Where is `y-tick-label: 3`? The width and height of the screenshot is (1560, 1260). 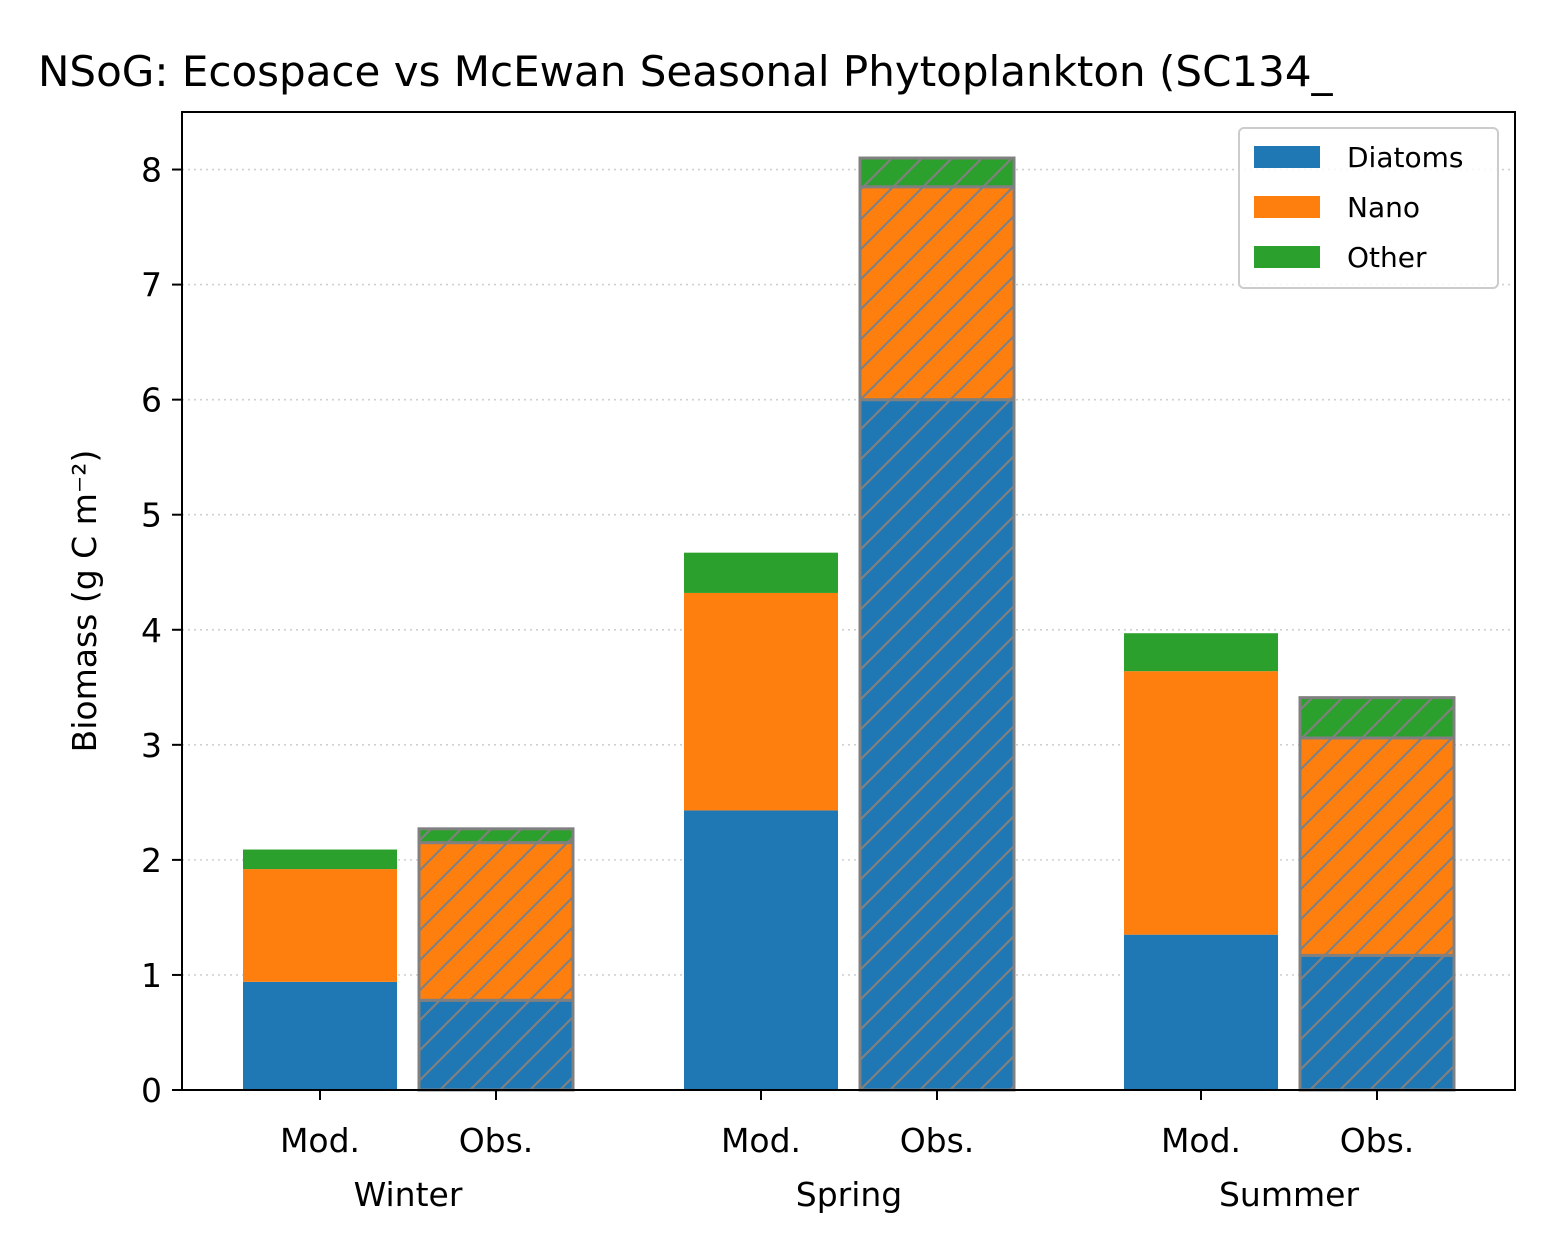
y-tick-label: 3 is located at coordinates (151, 745).